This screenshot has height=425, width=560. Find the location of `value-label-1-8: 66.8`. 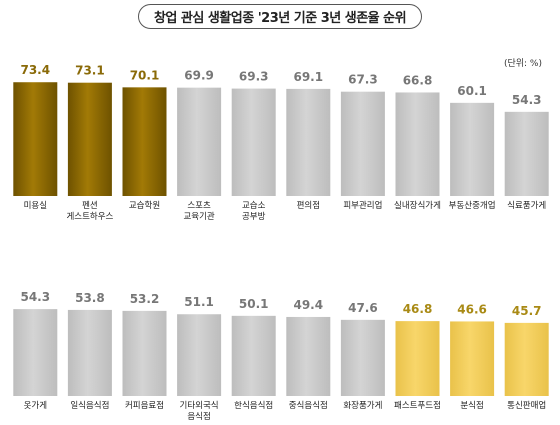

value-label-1-8: 66.8 is located at coordinates (418, 80).